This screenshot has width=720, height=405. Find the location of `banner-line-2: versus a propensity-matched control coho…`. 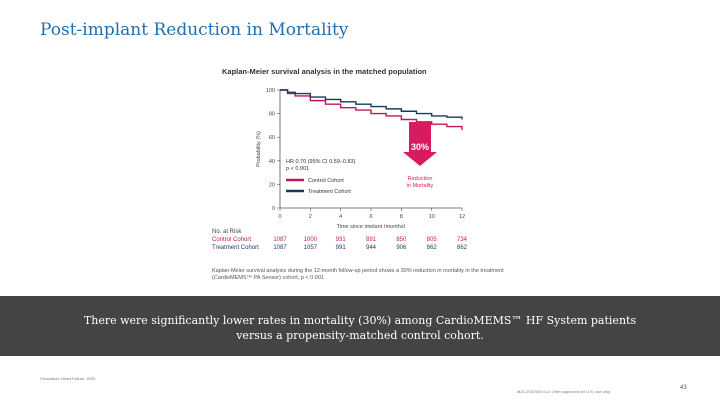

banner-line-2: versus a propensity-matched control coho… is located at coordinates (360, 335).